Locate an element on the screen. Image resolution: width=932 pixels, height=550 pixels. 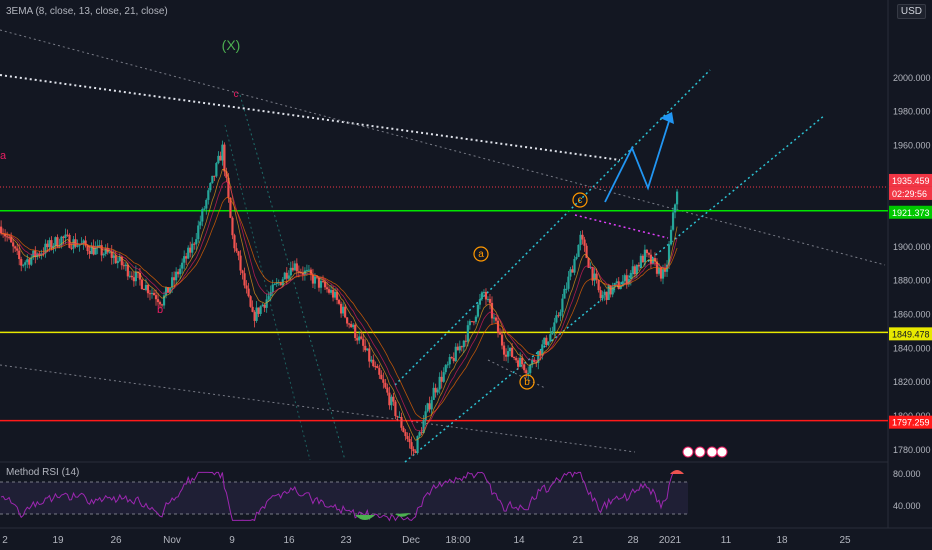
rsi-overbought-fill is located at coordinates (677, 472).